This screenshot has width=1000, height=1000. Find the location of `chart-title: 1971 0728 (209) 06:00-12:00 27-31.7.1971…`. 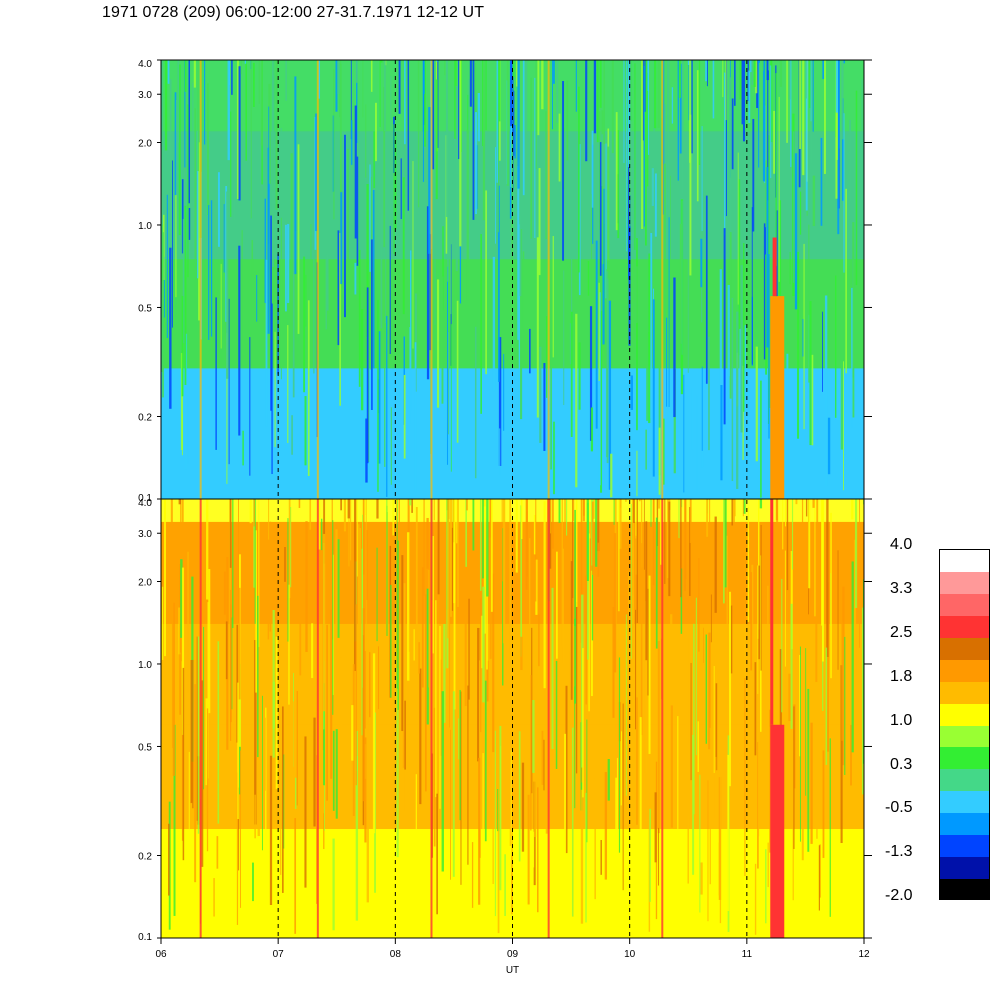

chart-title: 1971 0728 (209) 06:00-12:00 27-31.7.1971… is located at coordinates (293, 12).